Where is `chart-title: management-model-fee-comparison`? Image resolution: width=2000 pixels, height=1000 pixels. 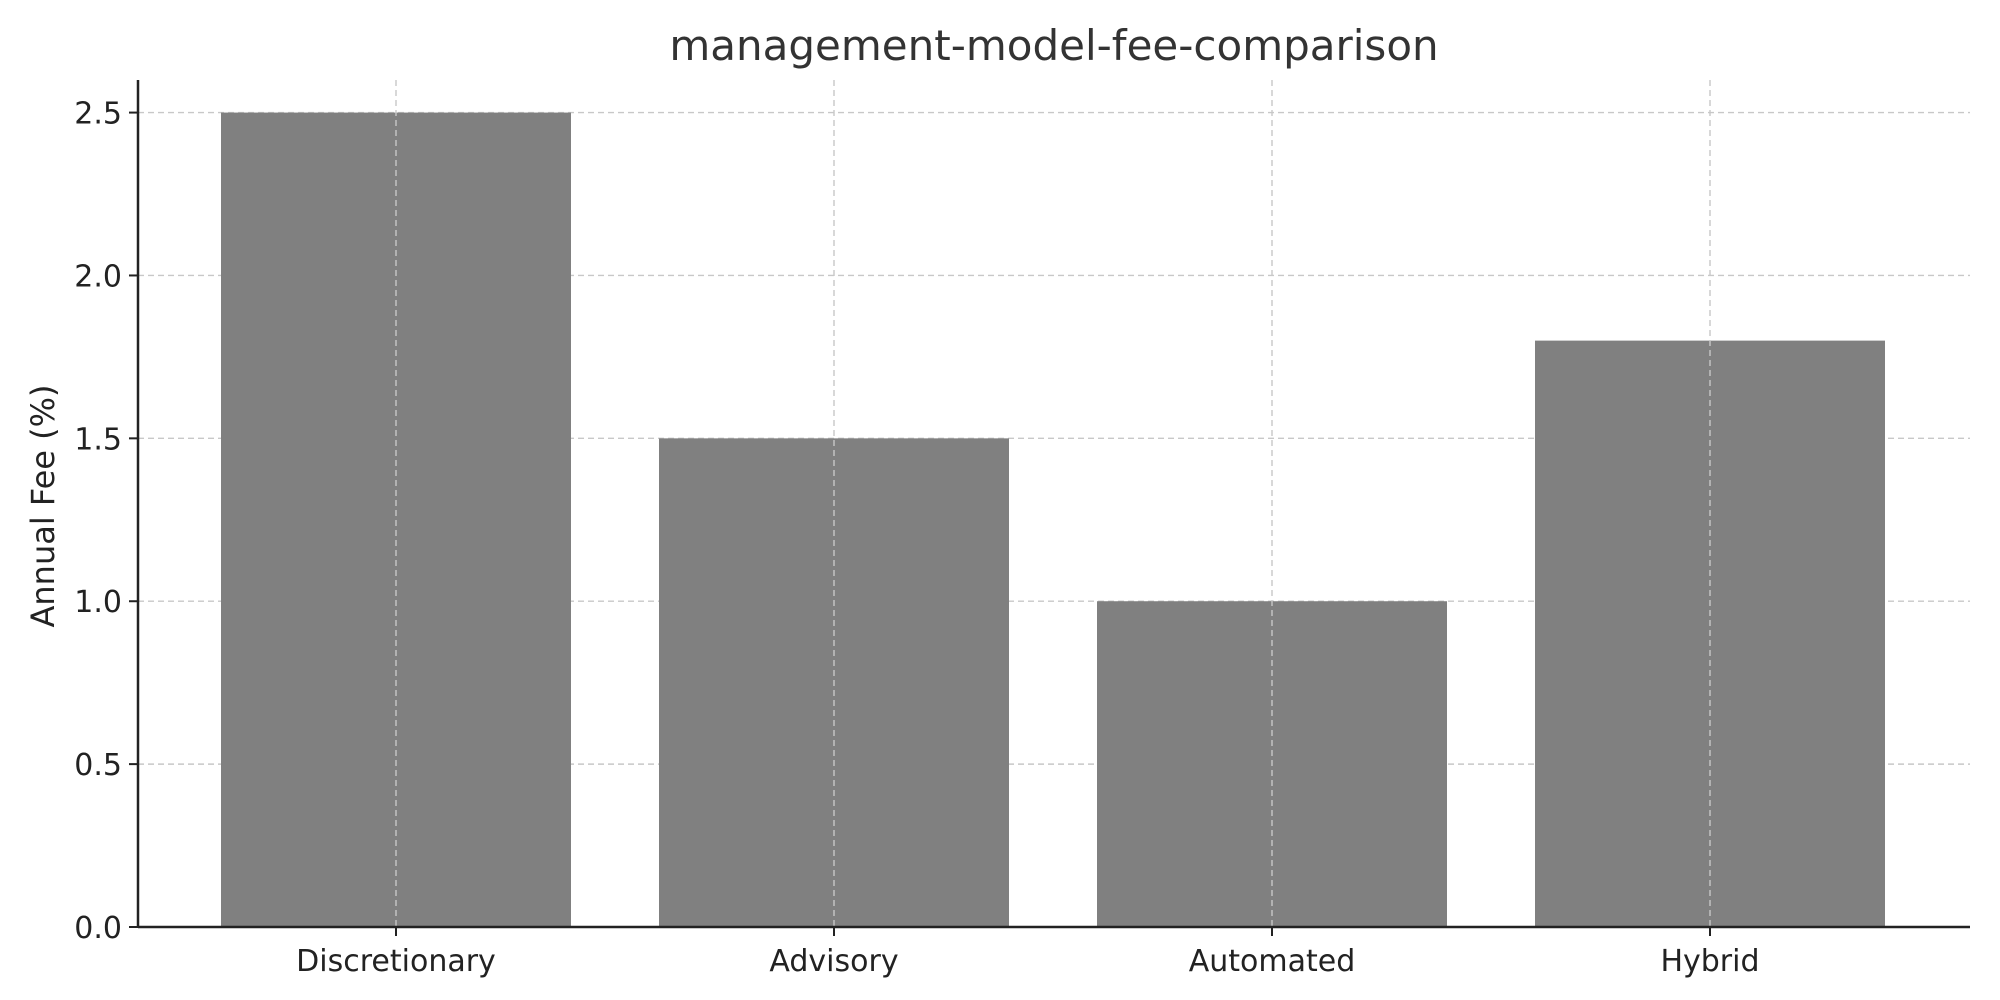 chart-title: management-model-fee-comparison is located at coordinates (1053, 45).